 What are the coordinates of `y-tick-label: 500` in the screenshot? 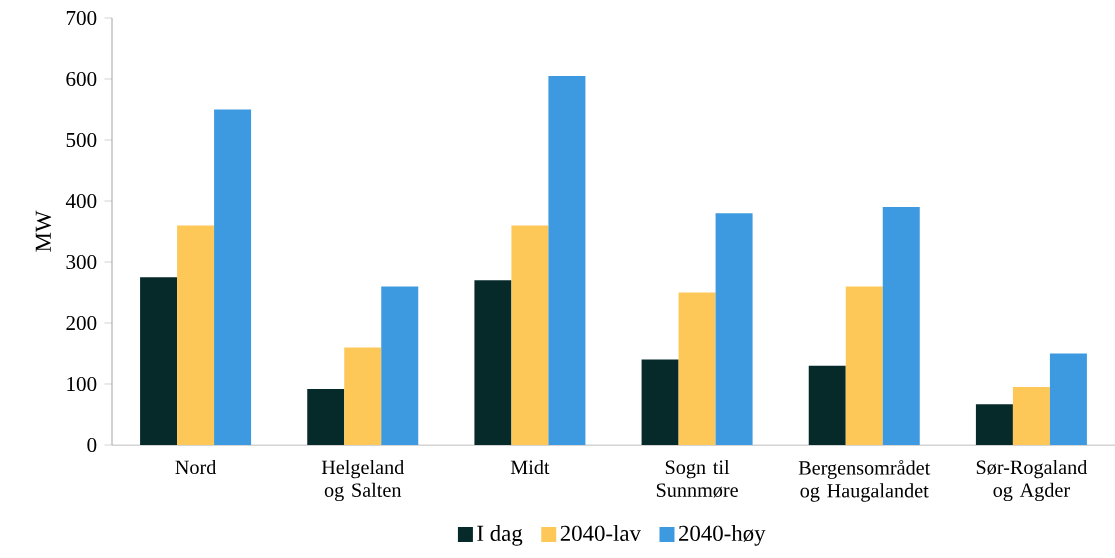 It's located at (81, 140).